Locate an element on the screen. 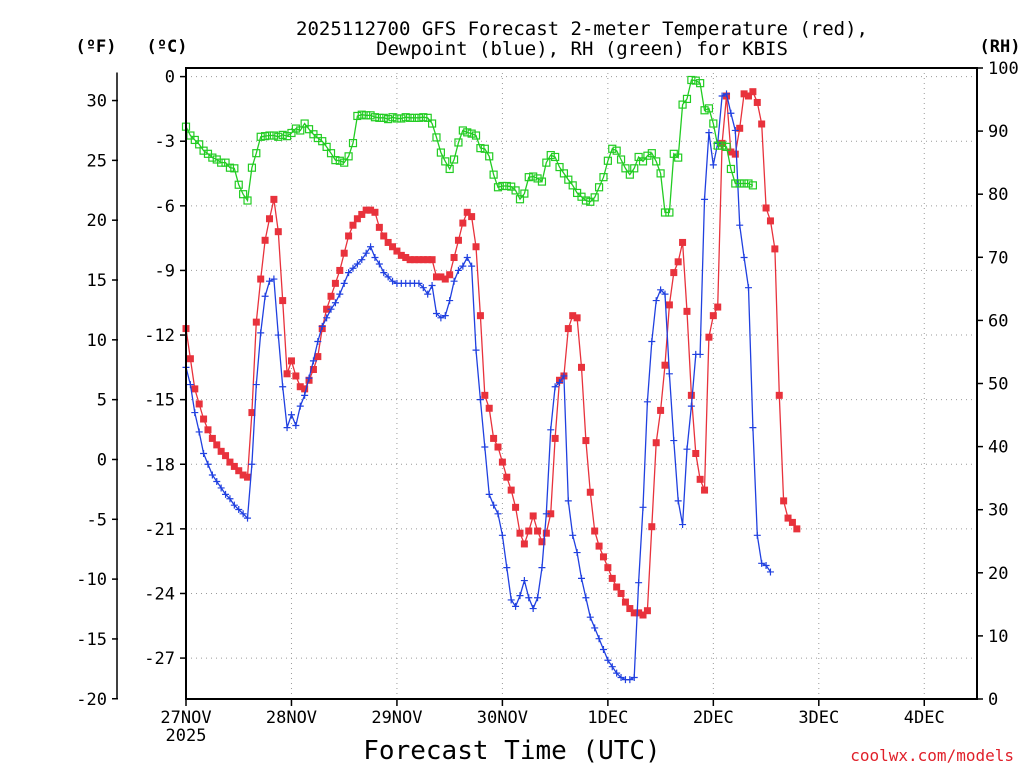  celsius-tick-label: -15 is located at coordinates (159, 401).